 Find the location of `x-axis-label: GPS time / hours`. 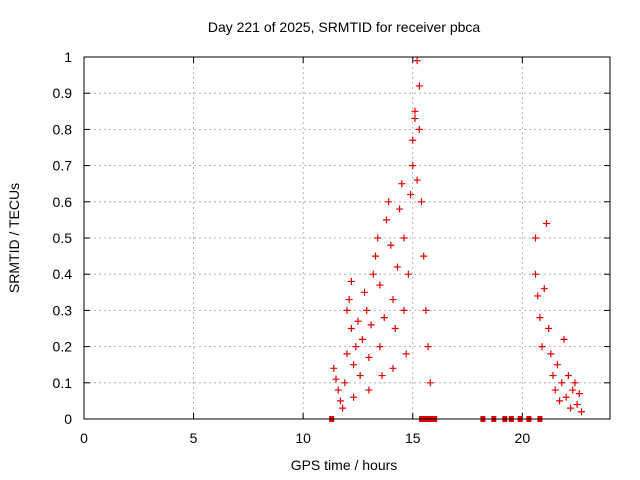

x-axis-label: GPS time / hours is located at coordinates (344, 465).